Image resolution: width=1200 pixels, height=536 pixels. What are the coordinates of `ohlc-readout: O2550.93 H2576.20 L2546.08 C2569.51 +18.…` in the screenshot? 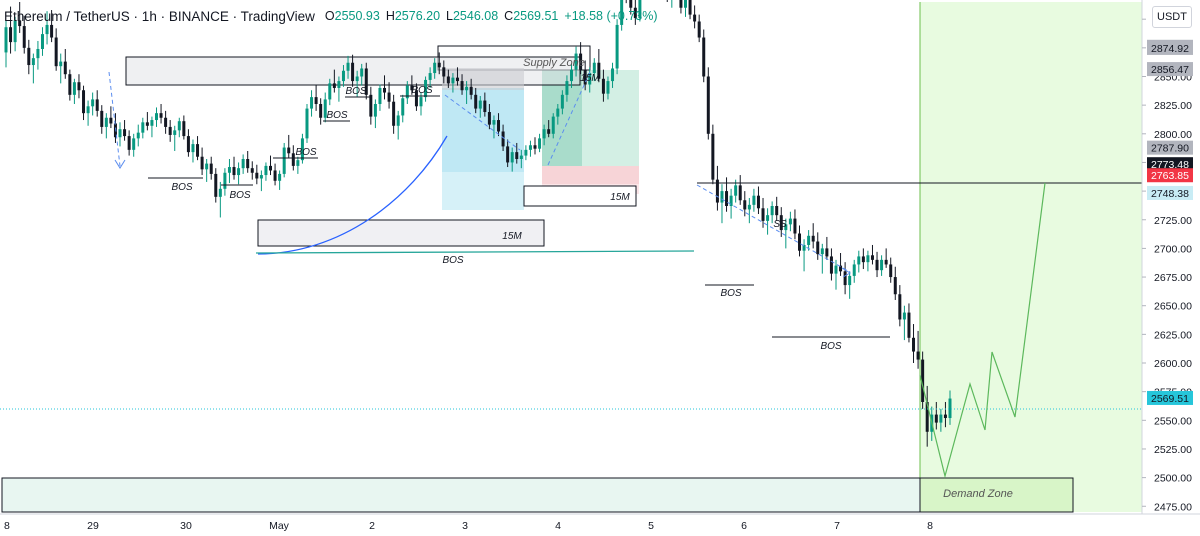 It's located at (491, 16).